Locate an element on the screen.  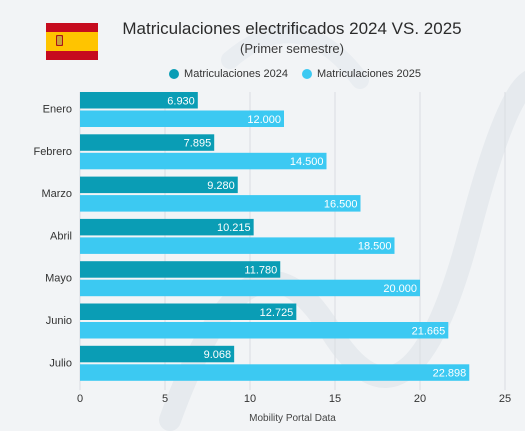
category-label: Junio is located at coordinates (59, 321).